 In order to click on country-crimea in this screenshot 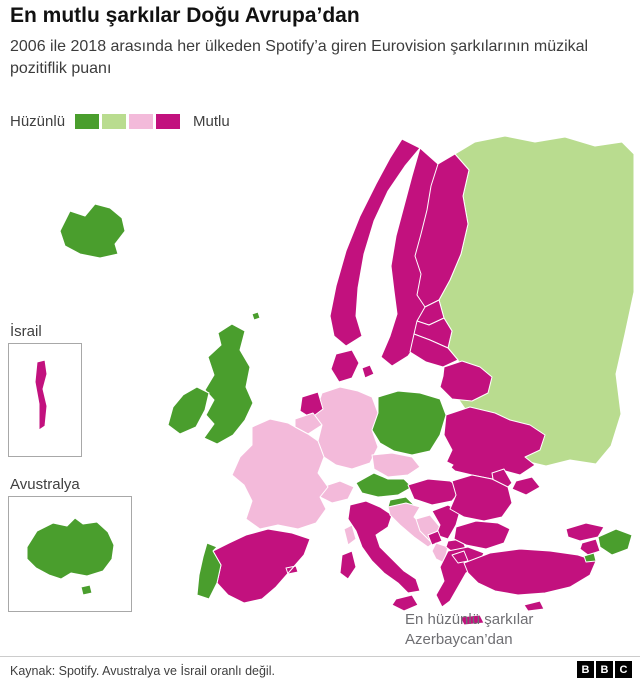, I will do `click(526, 486)`.